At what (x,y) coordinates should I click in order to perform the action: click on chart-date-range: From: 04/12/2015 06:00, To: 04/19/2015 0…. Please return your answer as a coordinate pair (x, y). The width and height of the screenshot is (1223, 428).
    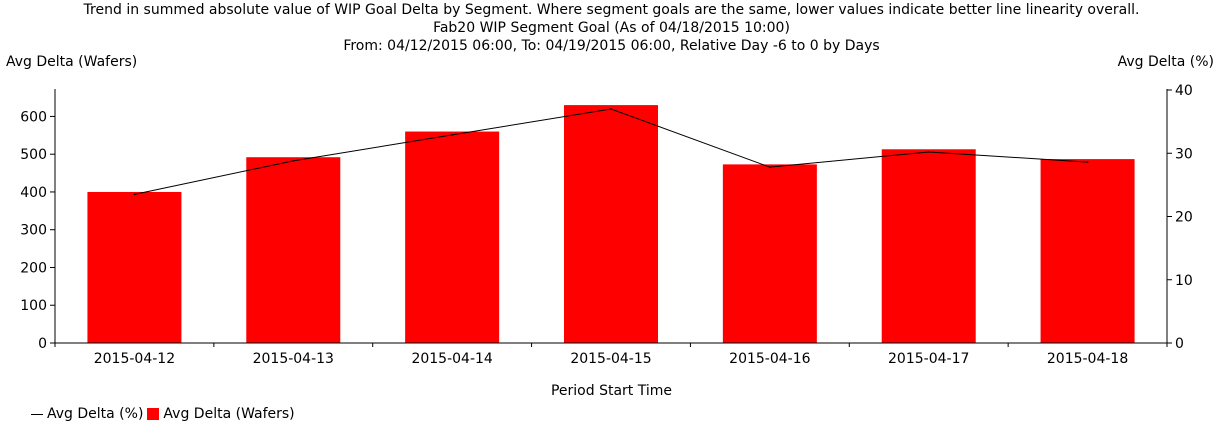
    Looking at the image, I should click on (611, 46).